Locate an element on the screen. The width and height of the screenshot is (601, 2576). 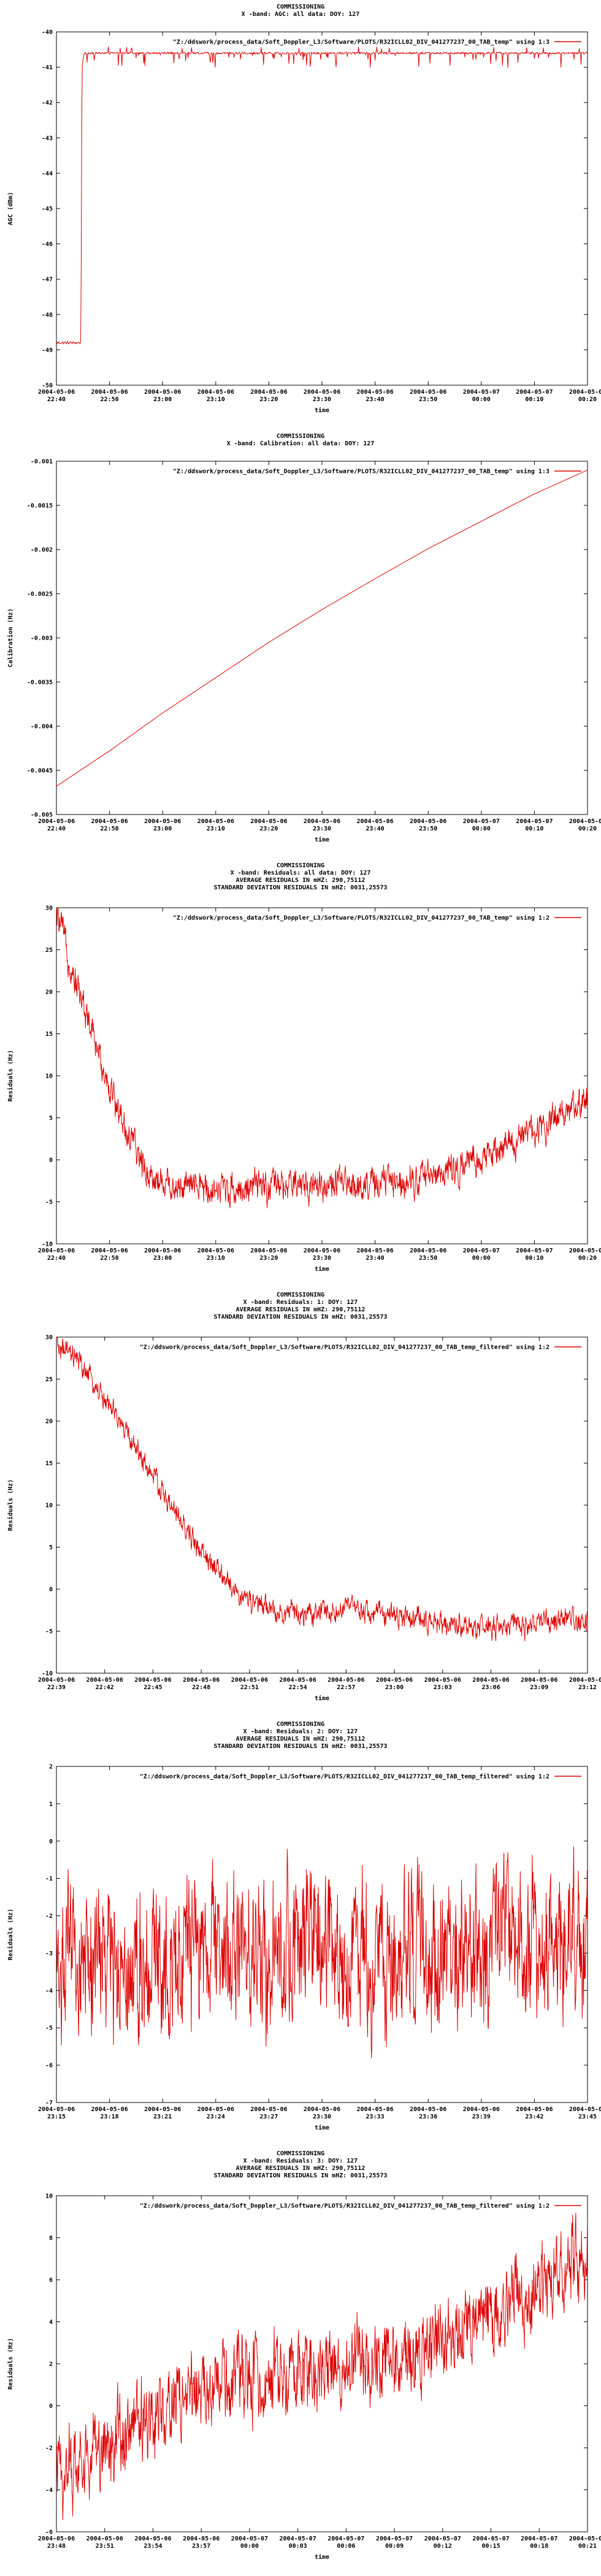
x-tick-label: 23:33 is located at coordinates (375, 2117).